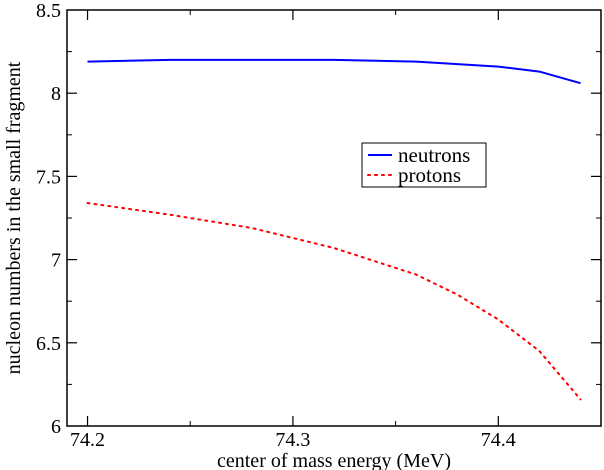  What do you see at coordinates (48, 344) in the screenshot?
I see `y-tick-label: 6.5` at bounding box center [48, 344].